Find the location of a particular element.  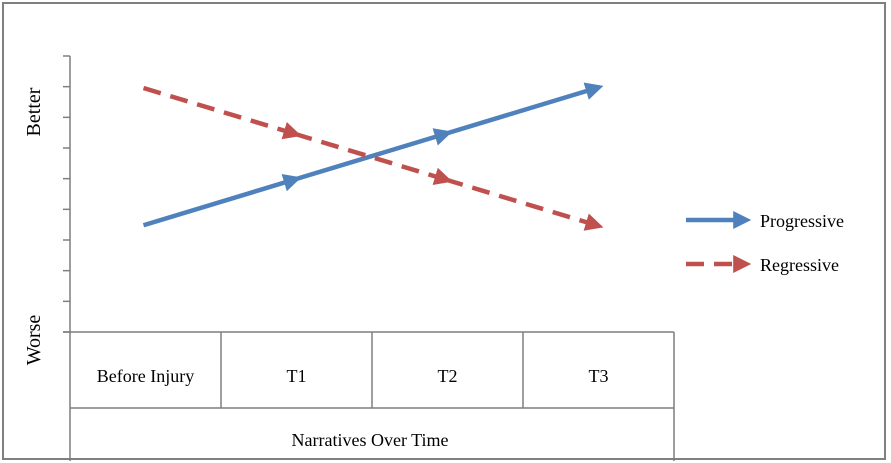

legend-label-regressive: Regressive is located at coordinates (799, 265).